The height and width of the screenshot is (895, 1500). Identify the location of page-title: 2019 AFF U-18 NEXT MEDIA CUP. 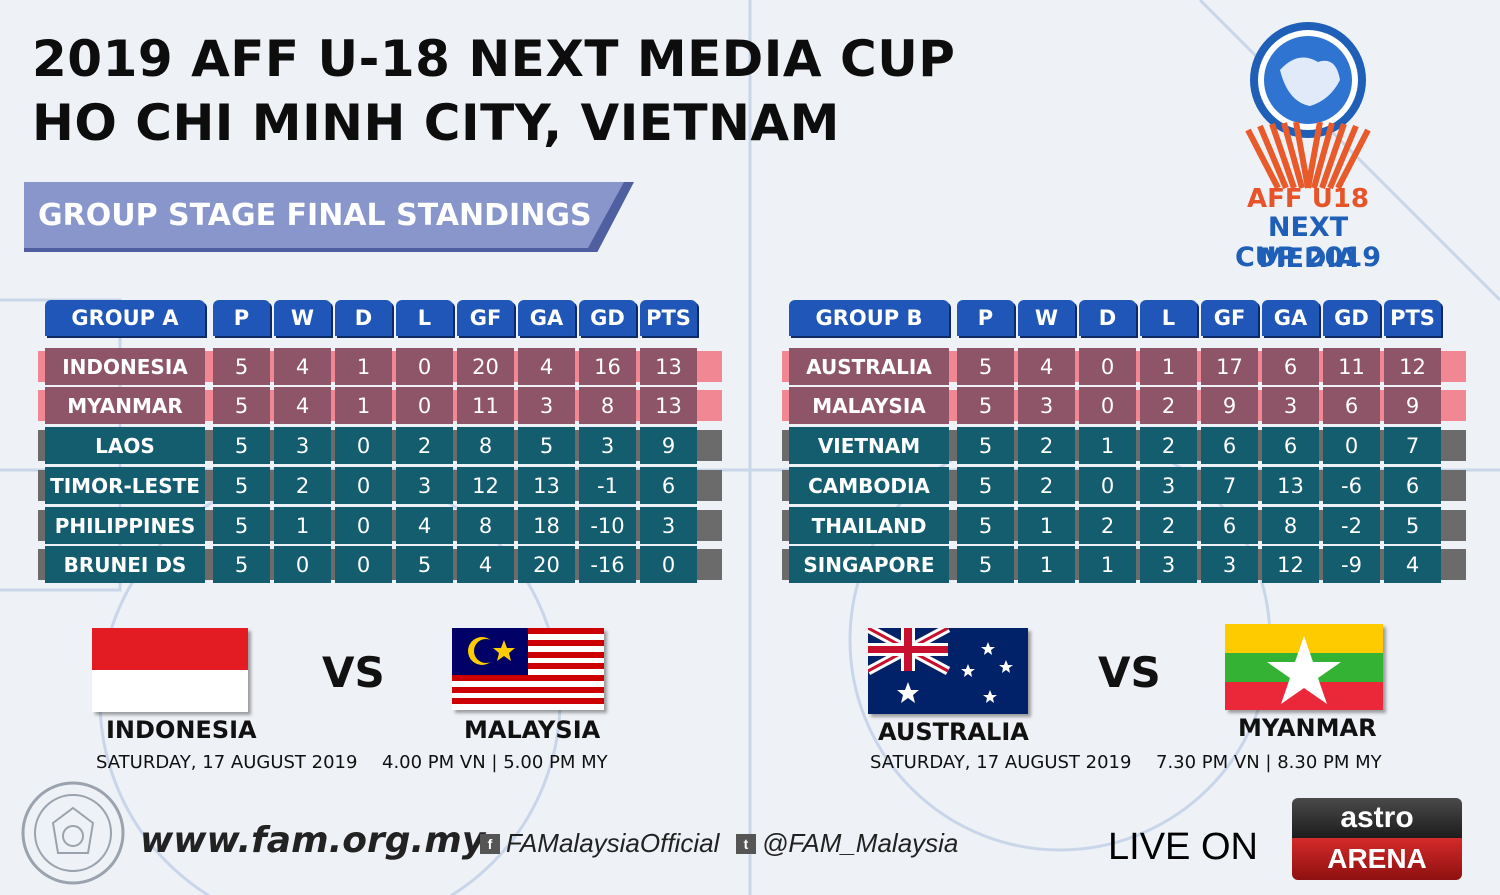
(494, 59).